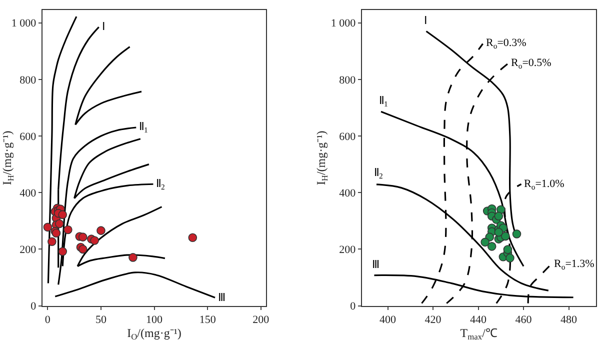 The width and height of the screenshot is (605, 346). Describe the element at coordinates (261, 320) in the screenshot. I see `x-tick-label: 200` at that location.